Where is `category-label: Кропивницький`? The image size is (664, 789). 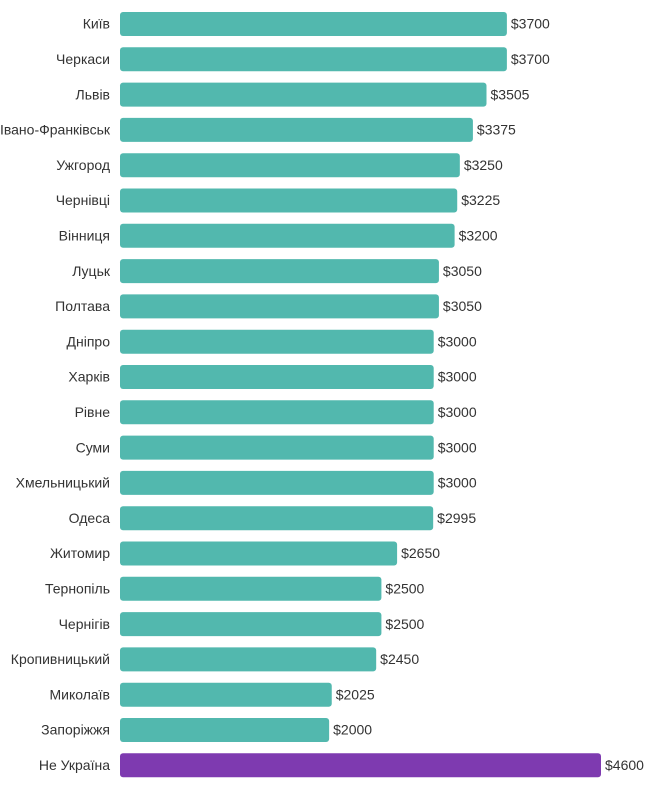 category-label: Кропивницький is located at coordinates (60, 659).